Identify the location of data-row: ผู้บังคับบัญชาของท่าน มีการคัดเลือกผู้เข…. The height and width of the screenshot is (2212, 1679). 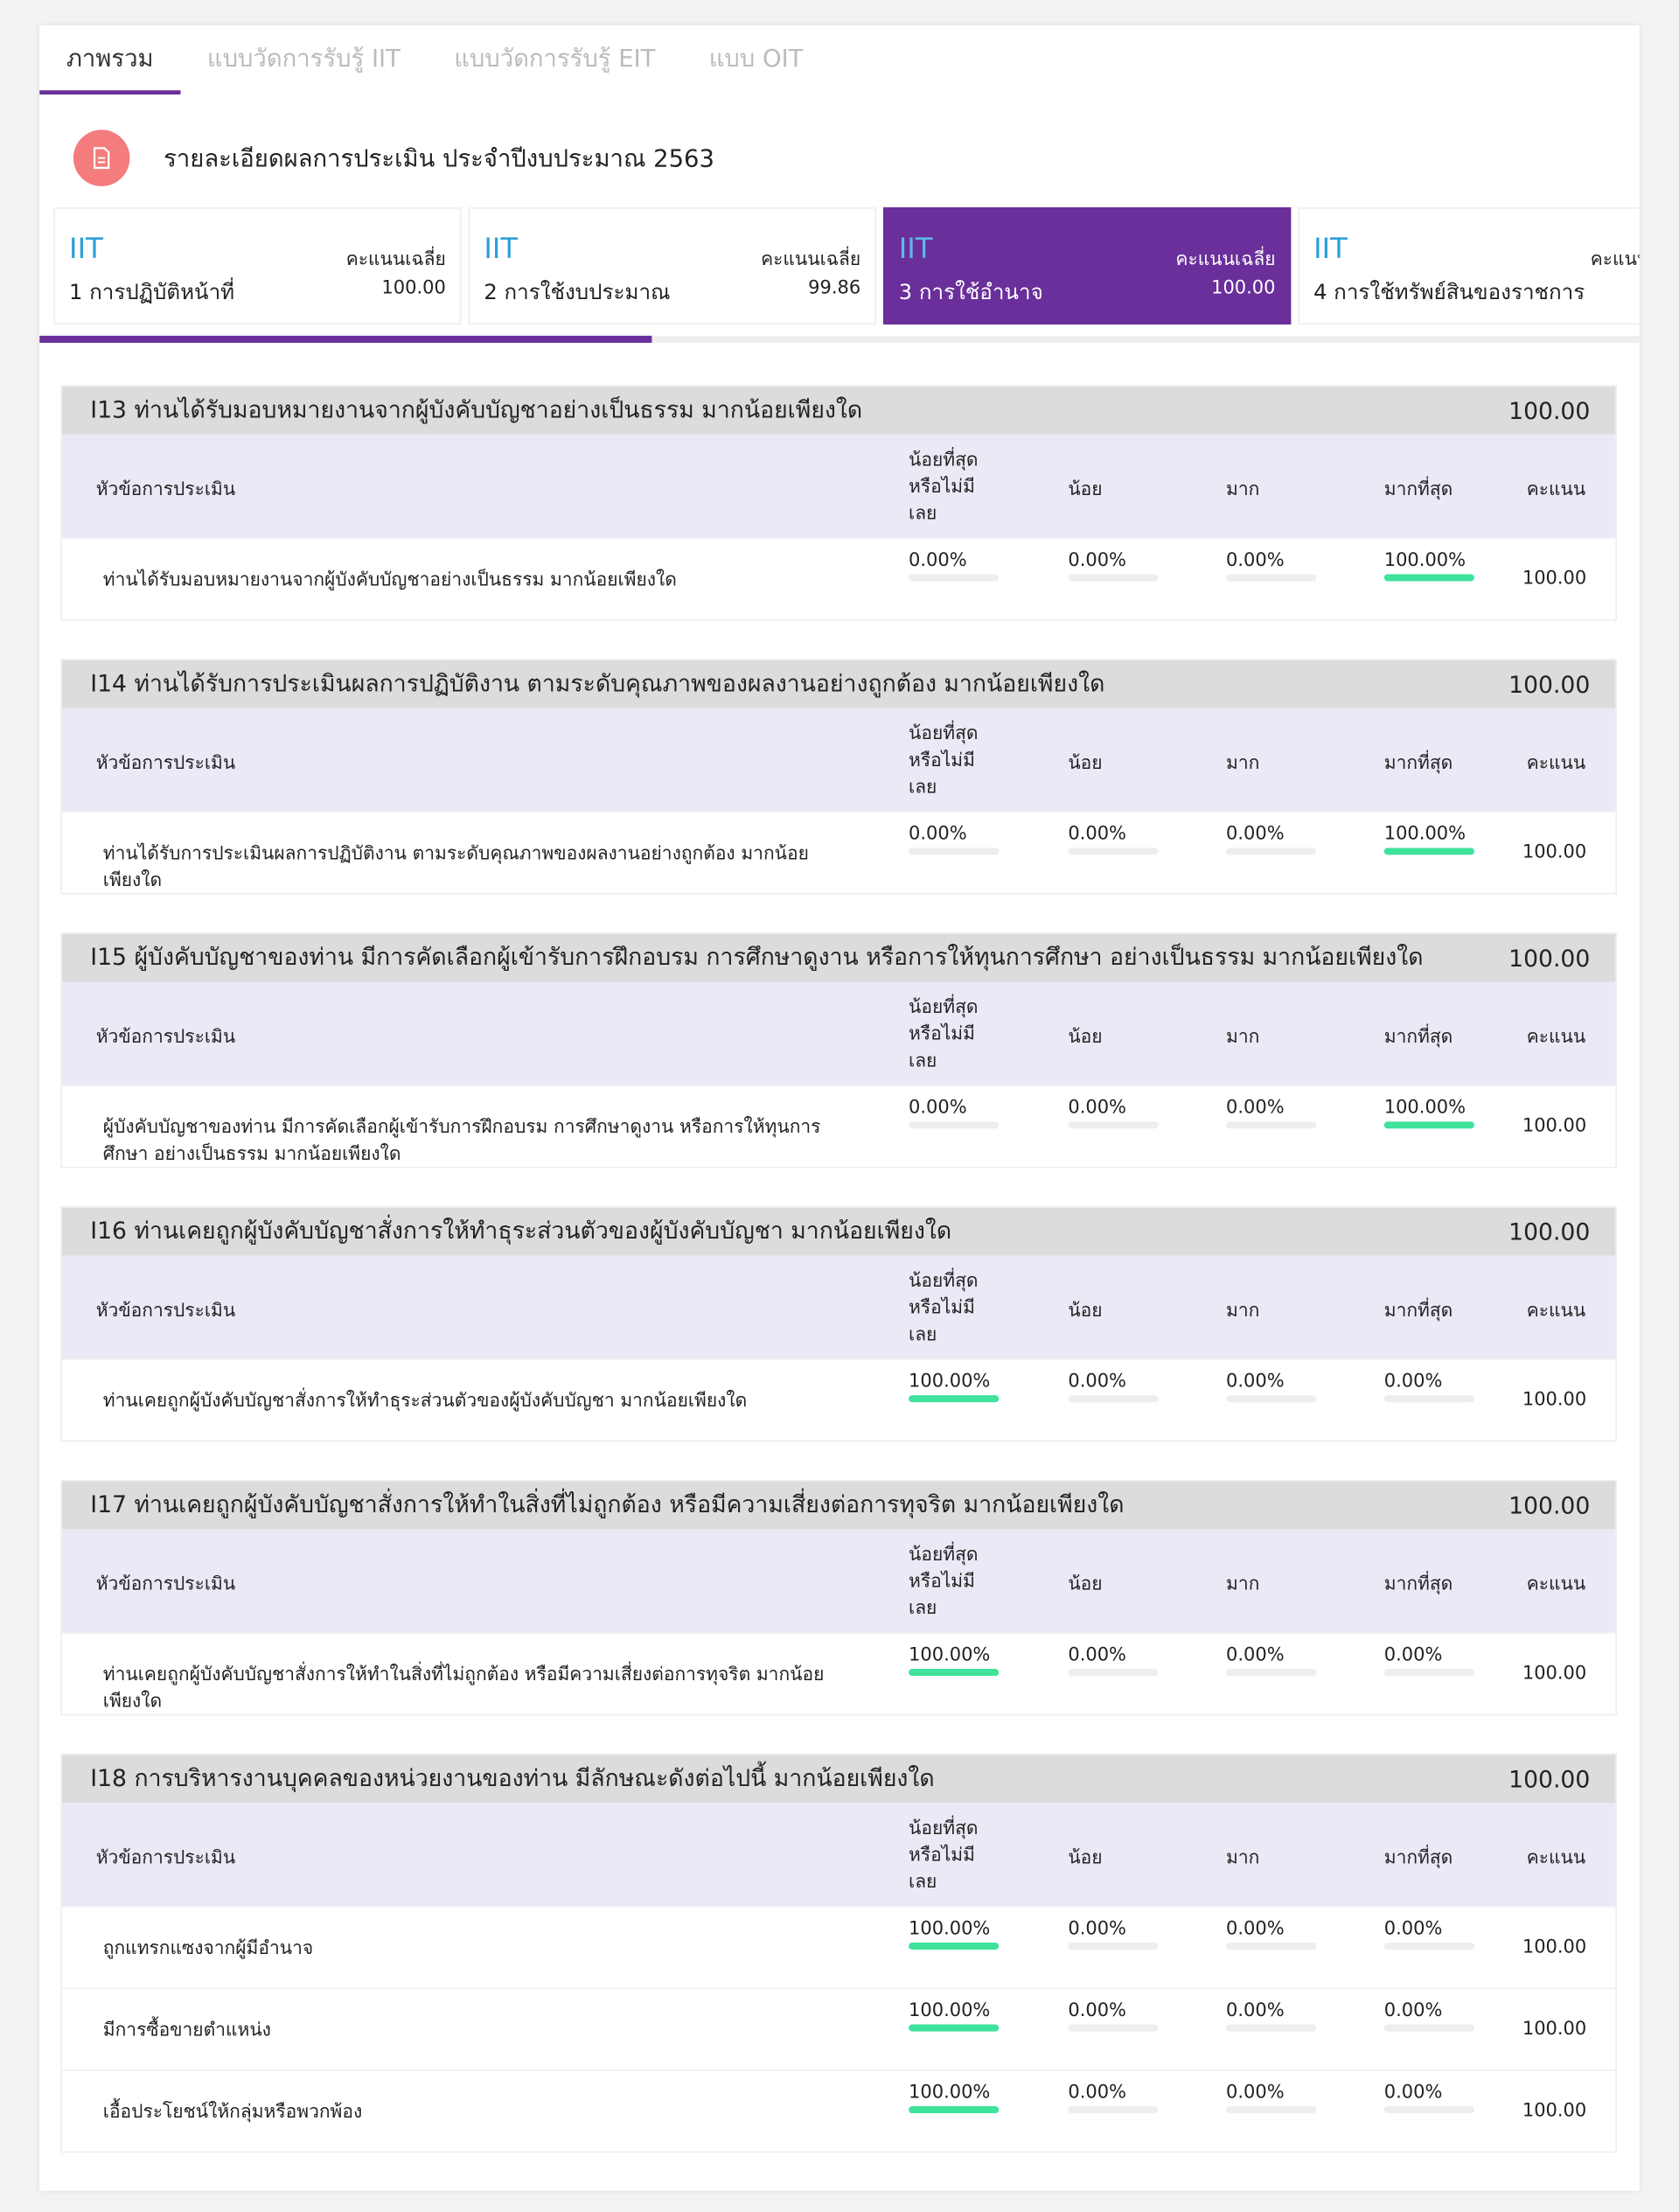
(839, 1126).